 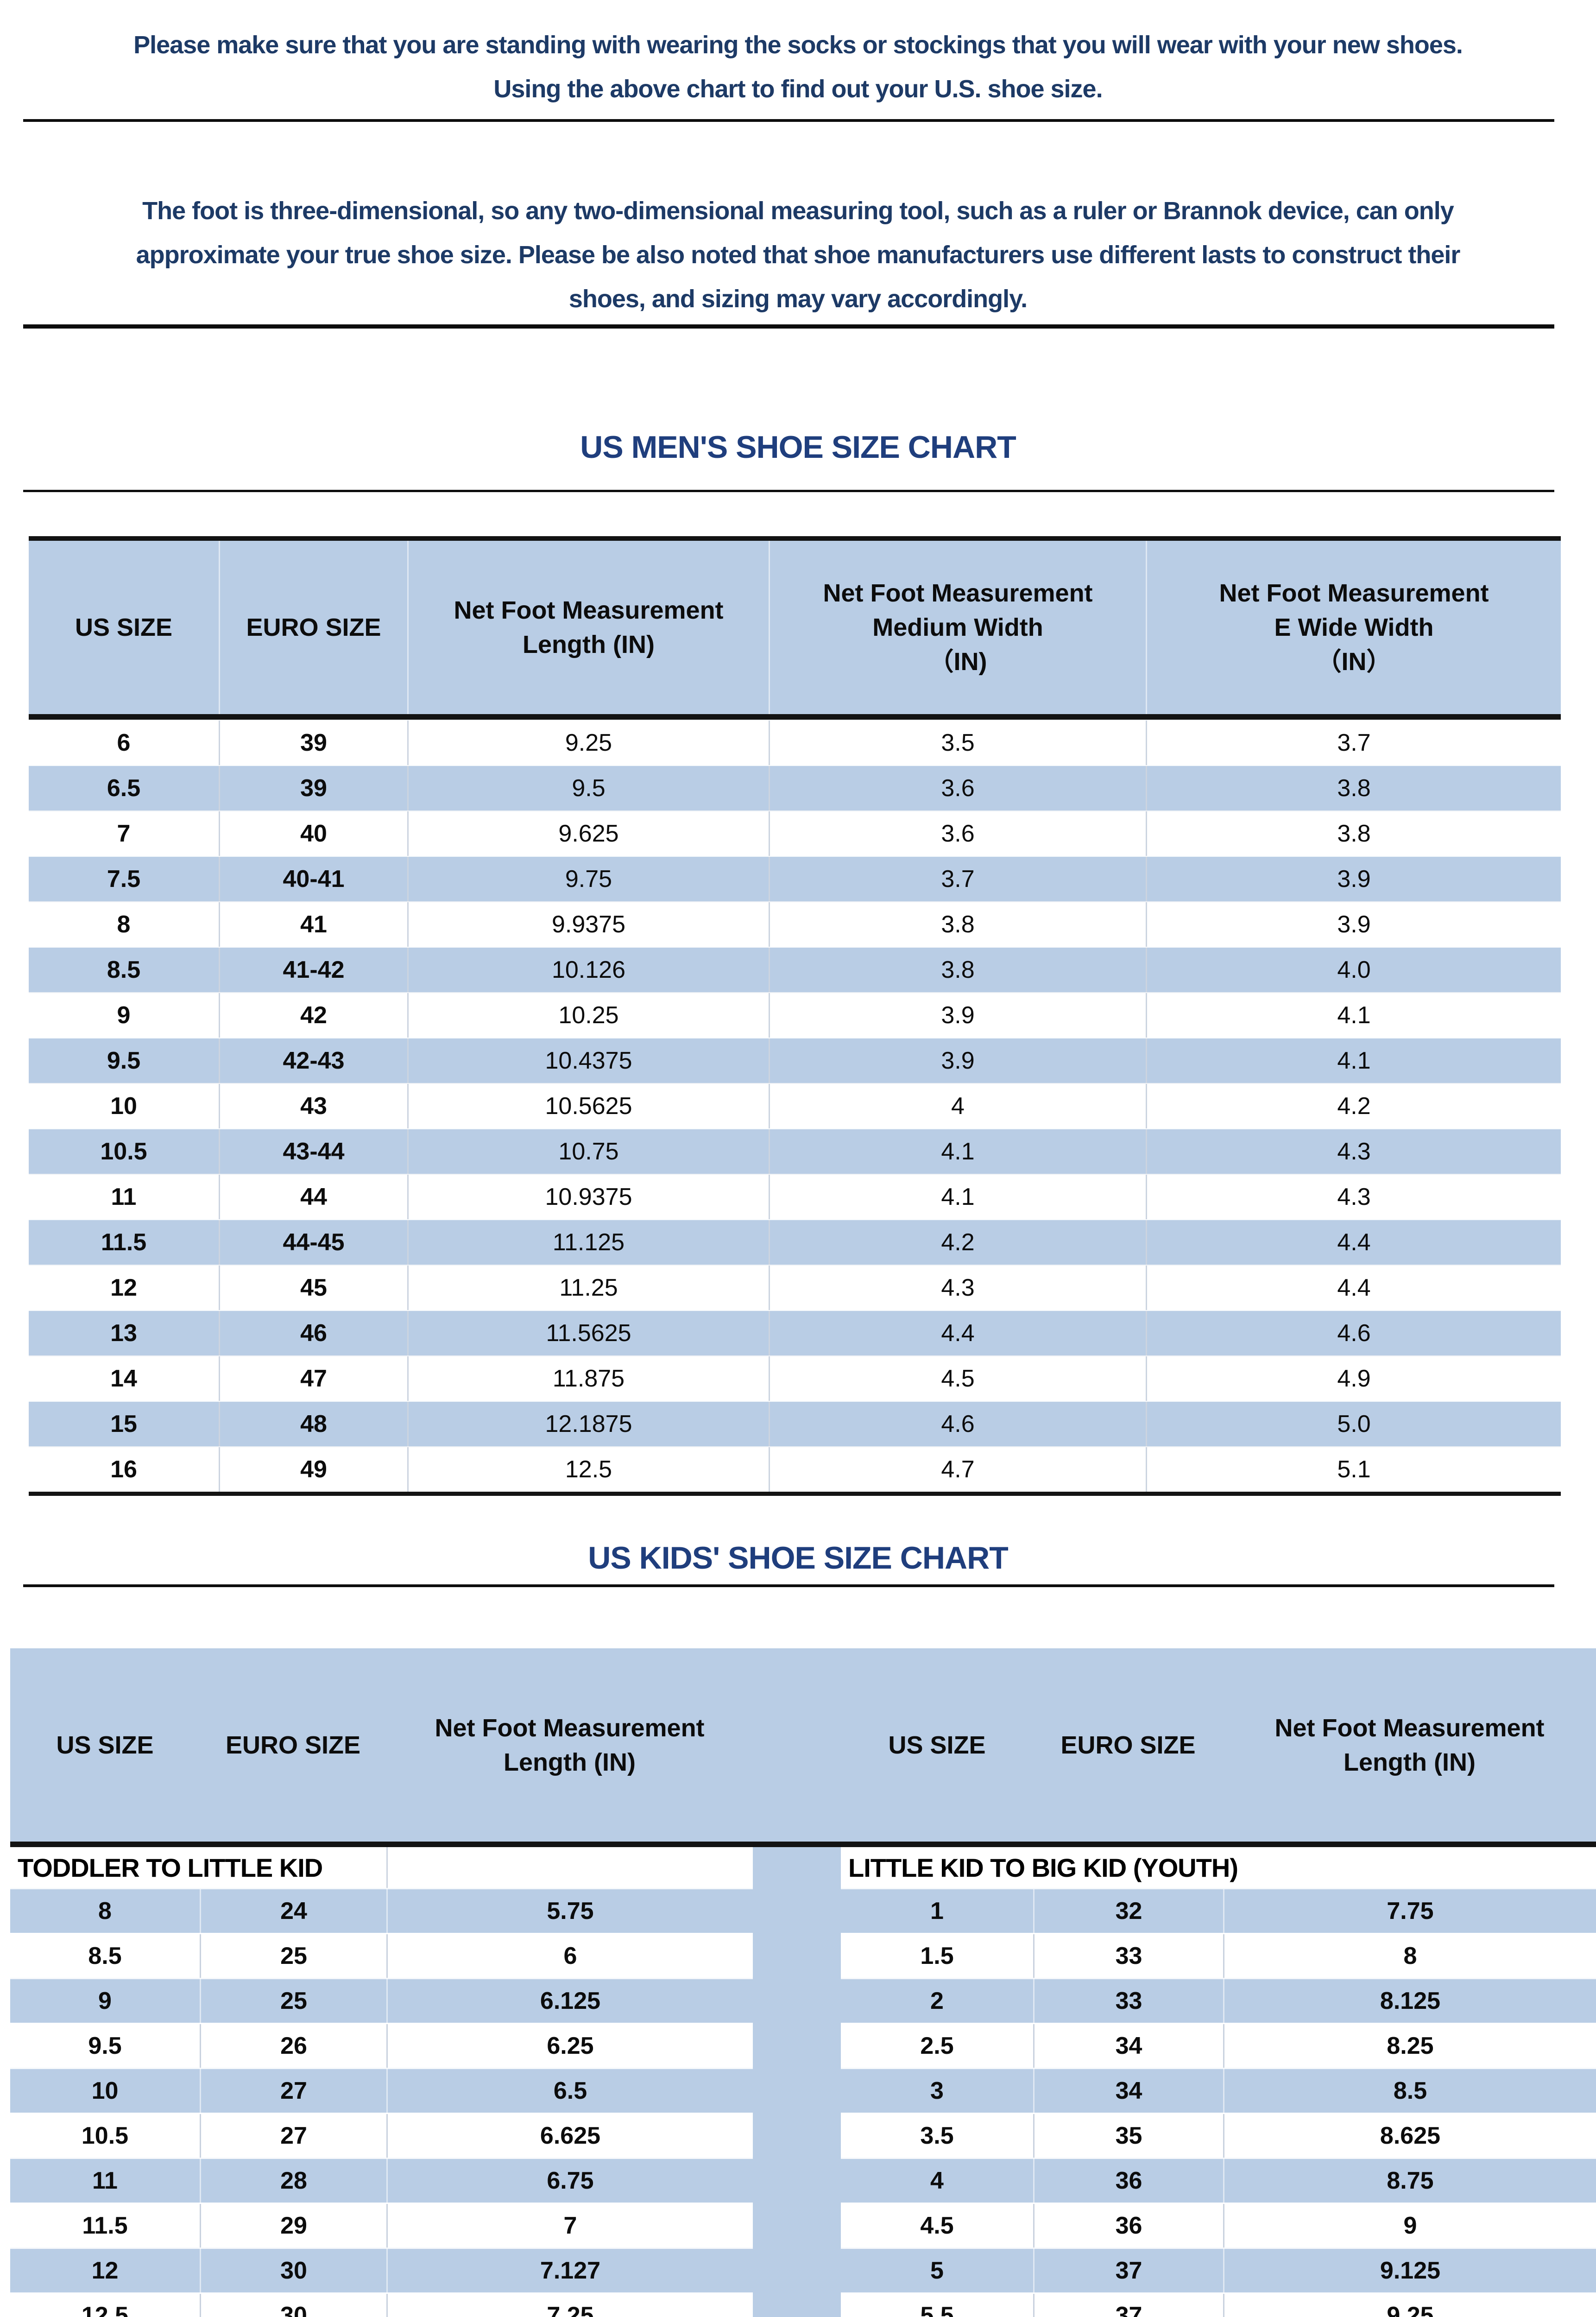 What do you see at coordinates (1353, 1060) in the screenshot?
I see `mens-cell: 4.1` at bounding box center [1353, 1060].